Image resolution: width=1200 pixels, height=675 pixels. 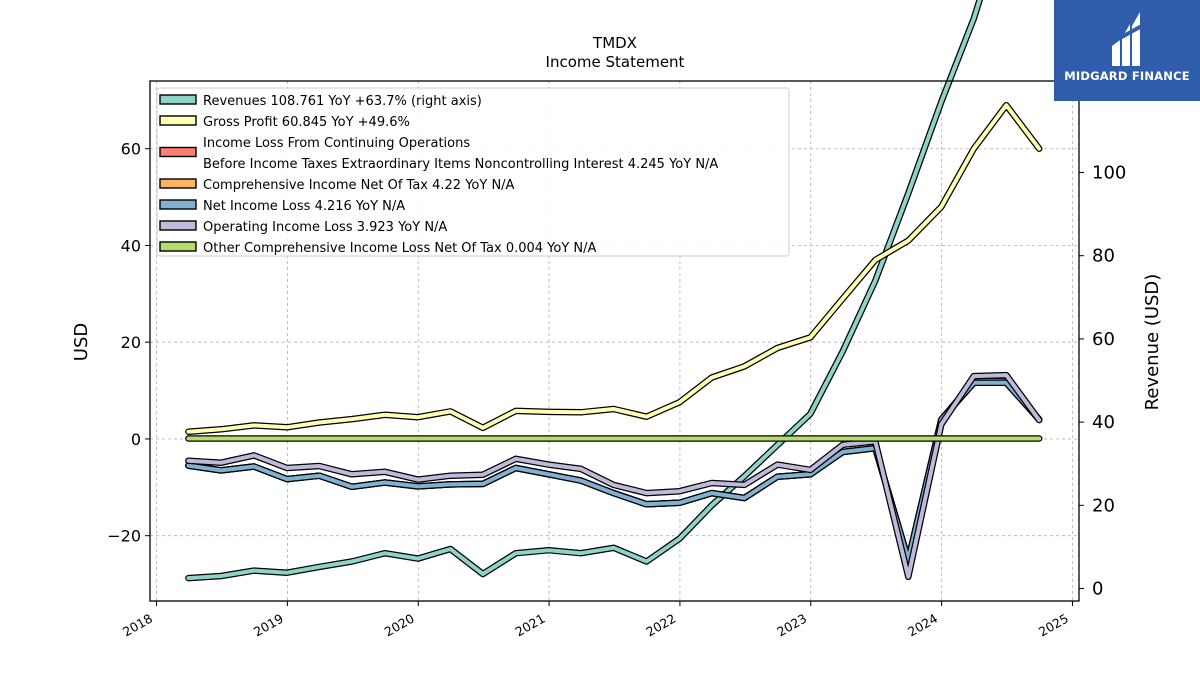 What do you see at coordinates (615, 62) in the screenshot?
I see `chart-subtitle: Income Statement` at bounding box center [615, 62].